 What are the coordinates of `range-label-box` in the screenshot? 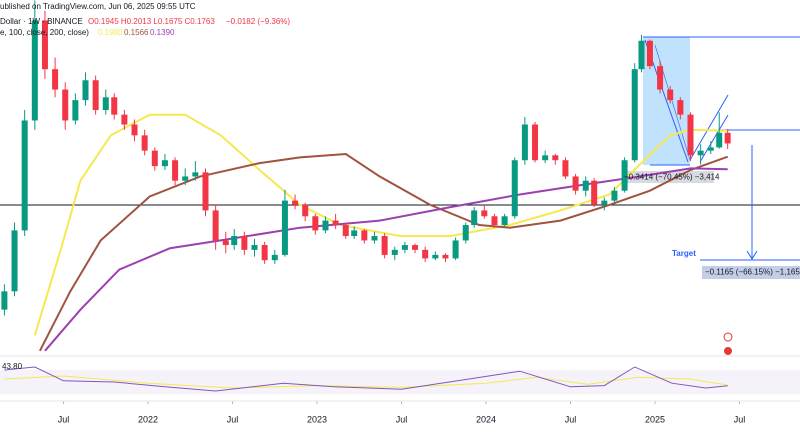 It's located at (668, 177).